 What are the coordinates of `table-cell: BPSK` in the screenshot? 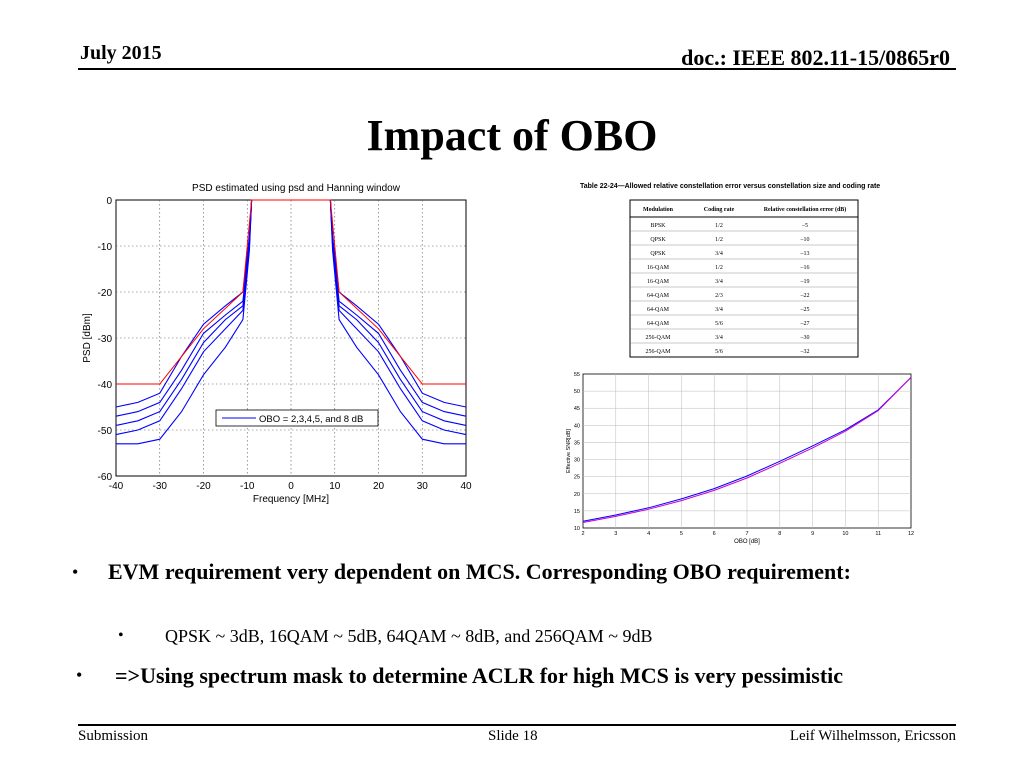 It's located at (658, 226).